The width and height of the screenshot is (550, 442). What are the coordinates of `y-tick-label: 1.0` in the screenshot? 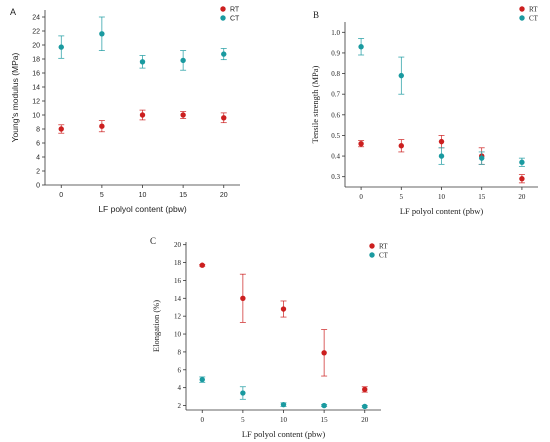 It's located at (335, 33).